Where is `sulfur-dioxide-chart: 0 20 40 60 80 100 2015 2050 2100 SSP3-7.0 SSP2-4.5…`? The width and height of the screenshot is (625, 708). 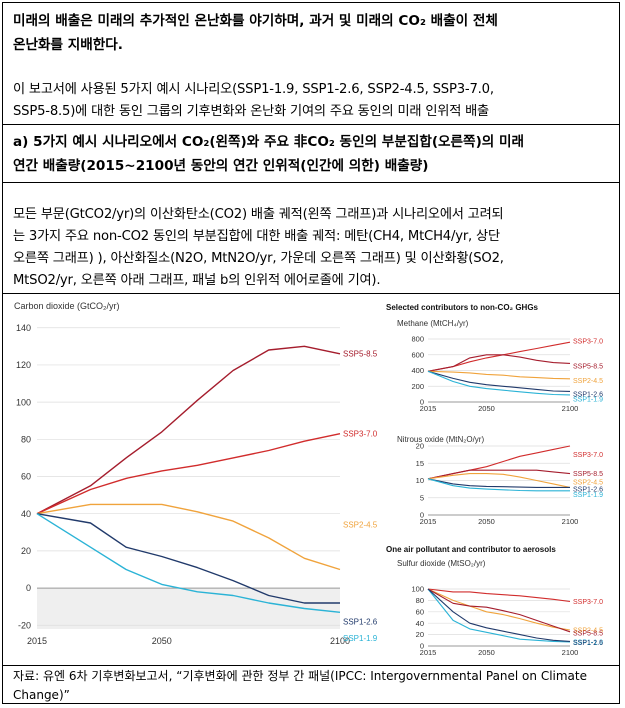 sulfur-dioxide-chart: 0 20 40 60 80 100 2015 2050 2100 SSP3-7.0 SSP2-4.5… is located at coordinates (507, 621).